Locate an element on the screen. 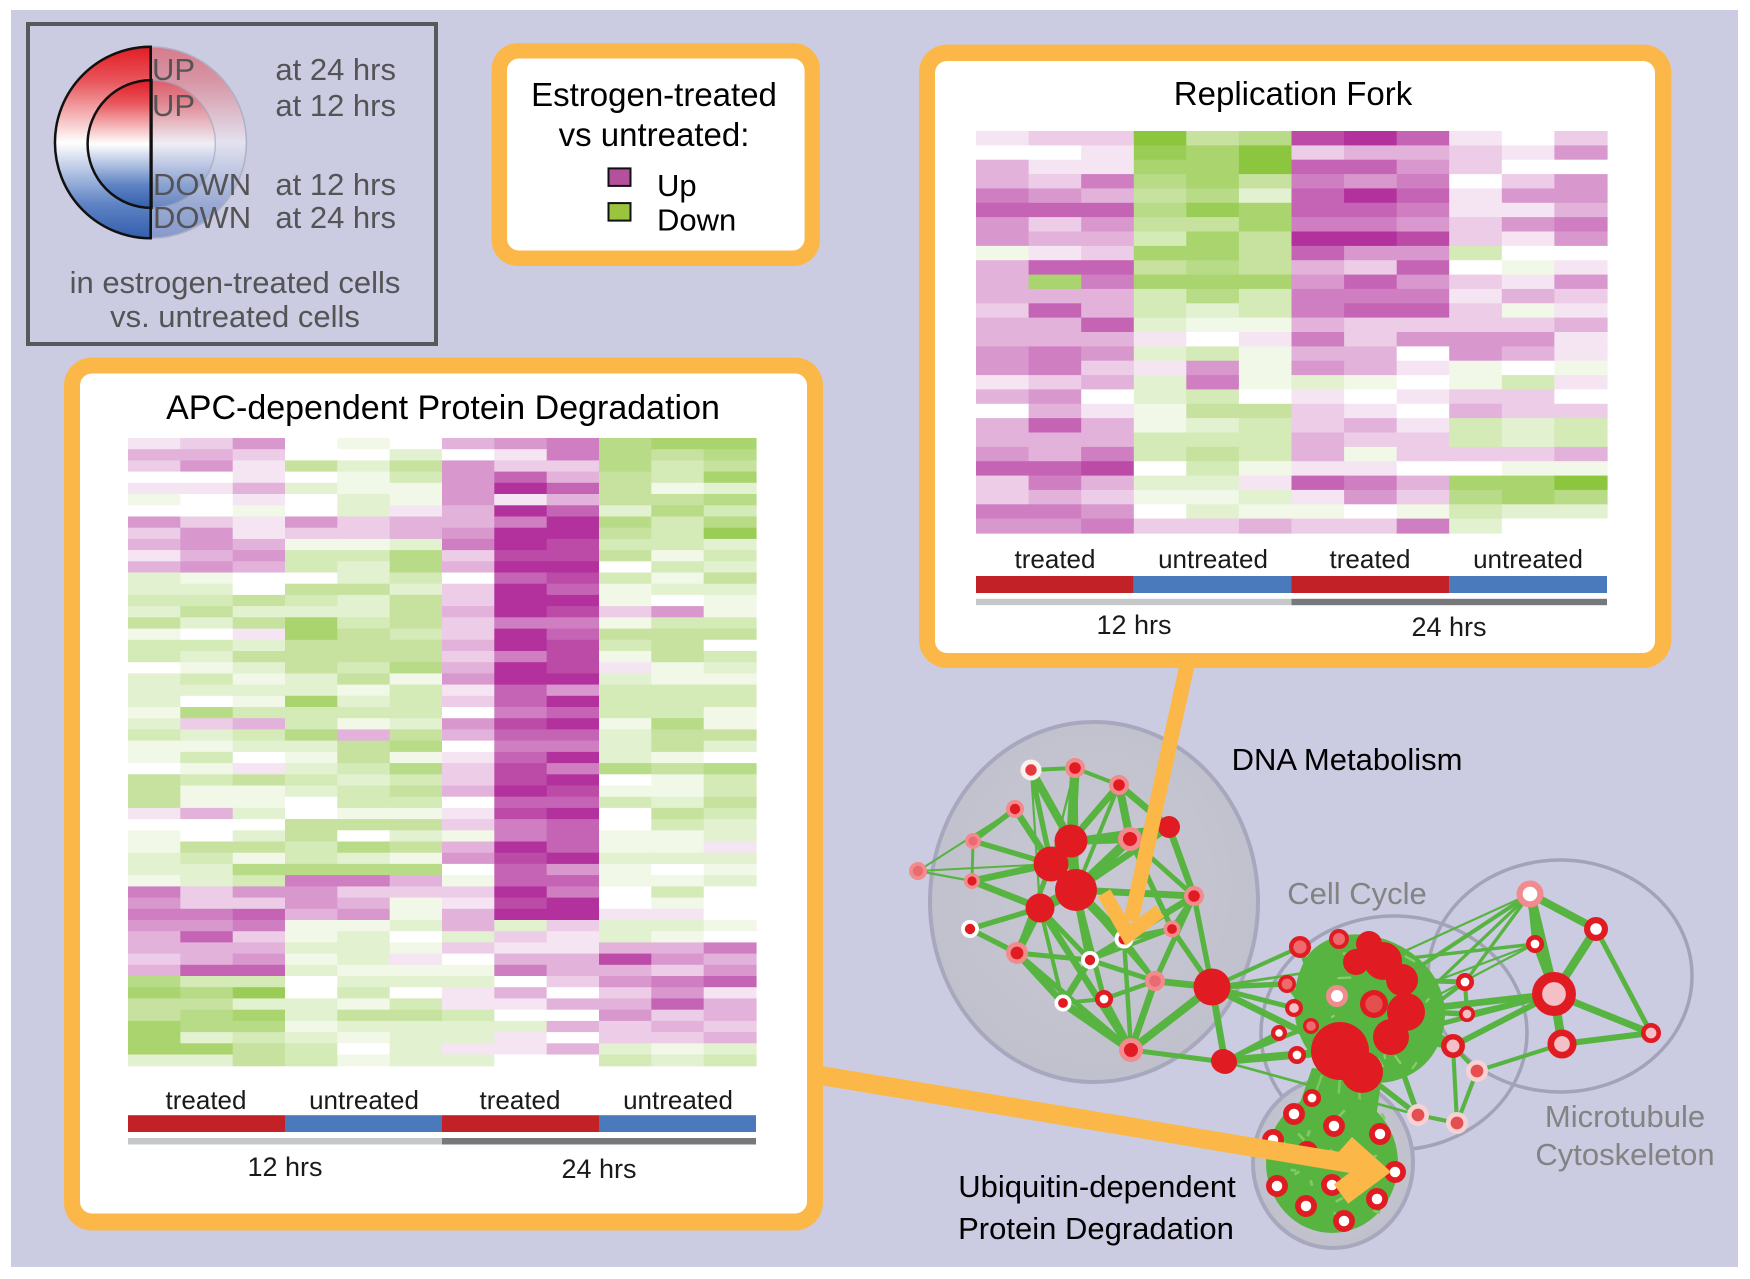  svg-text: Cytoskeleton is located at coordinates (1624, 1154).